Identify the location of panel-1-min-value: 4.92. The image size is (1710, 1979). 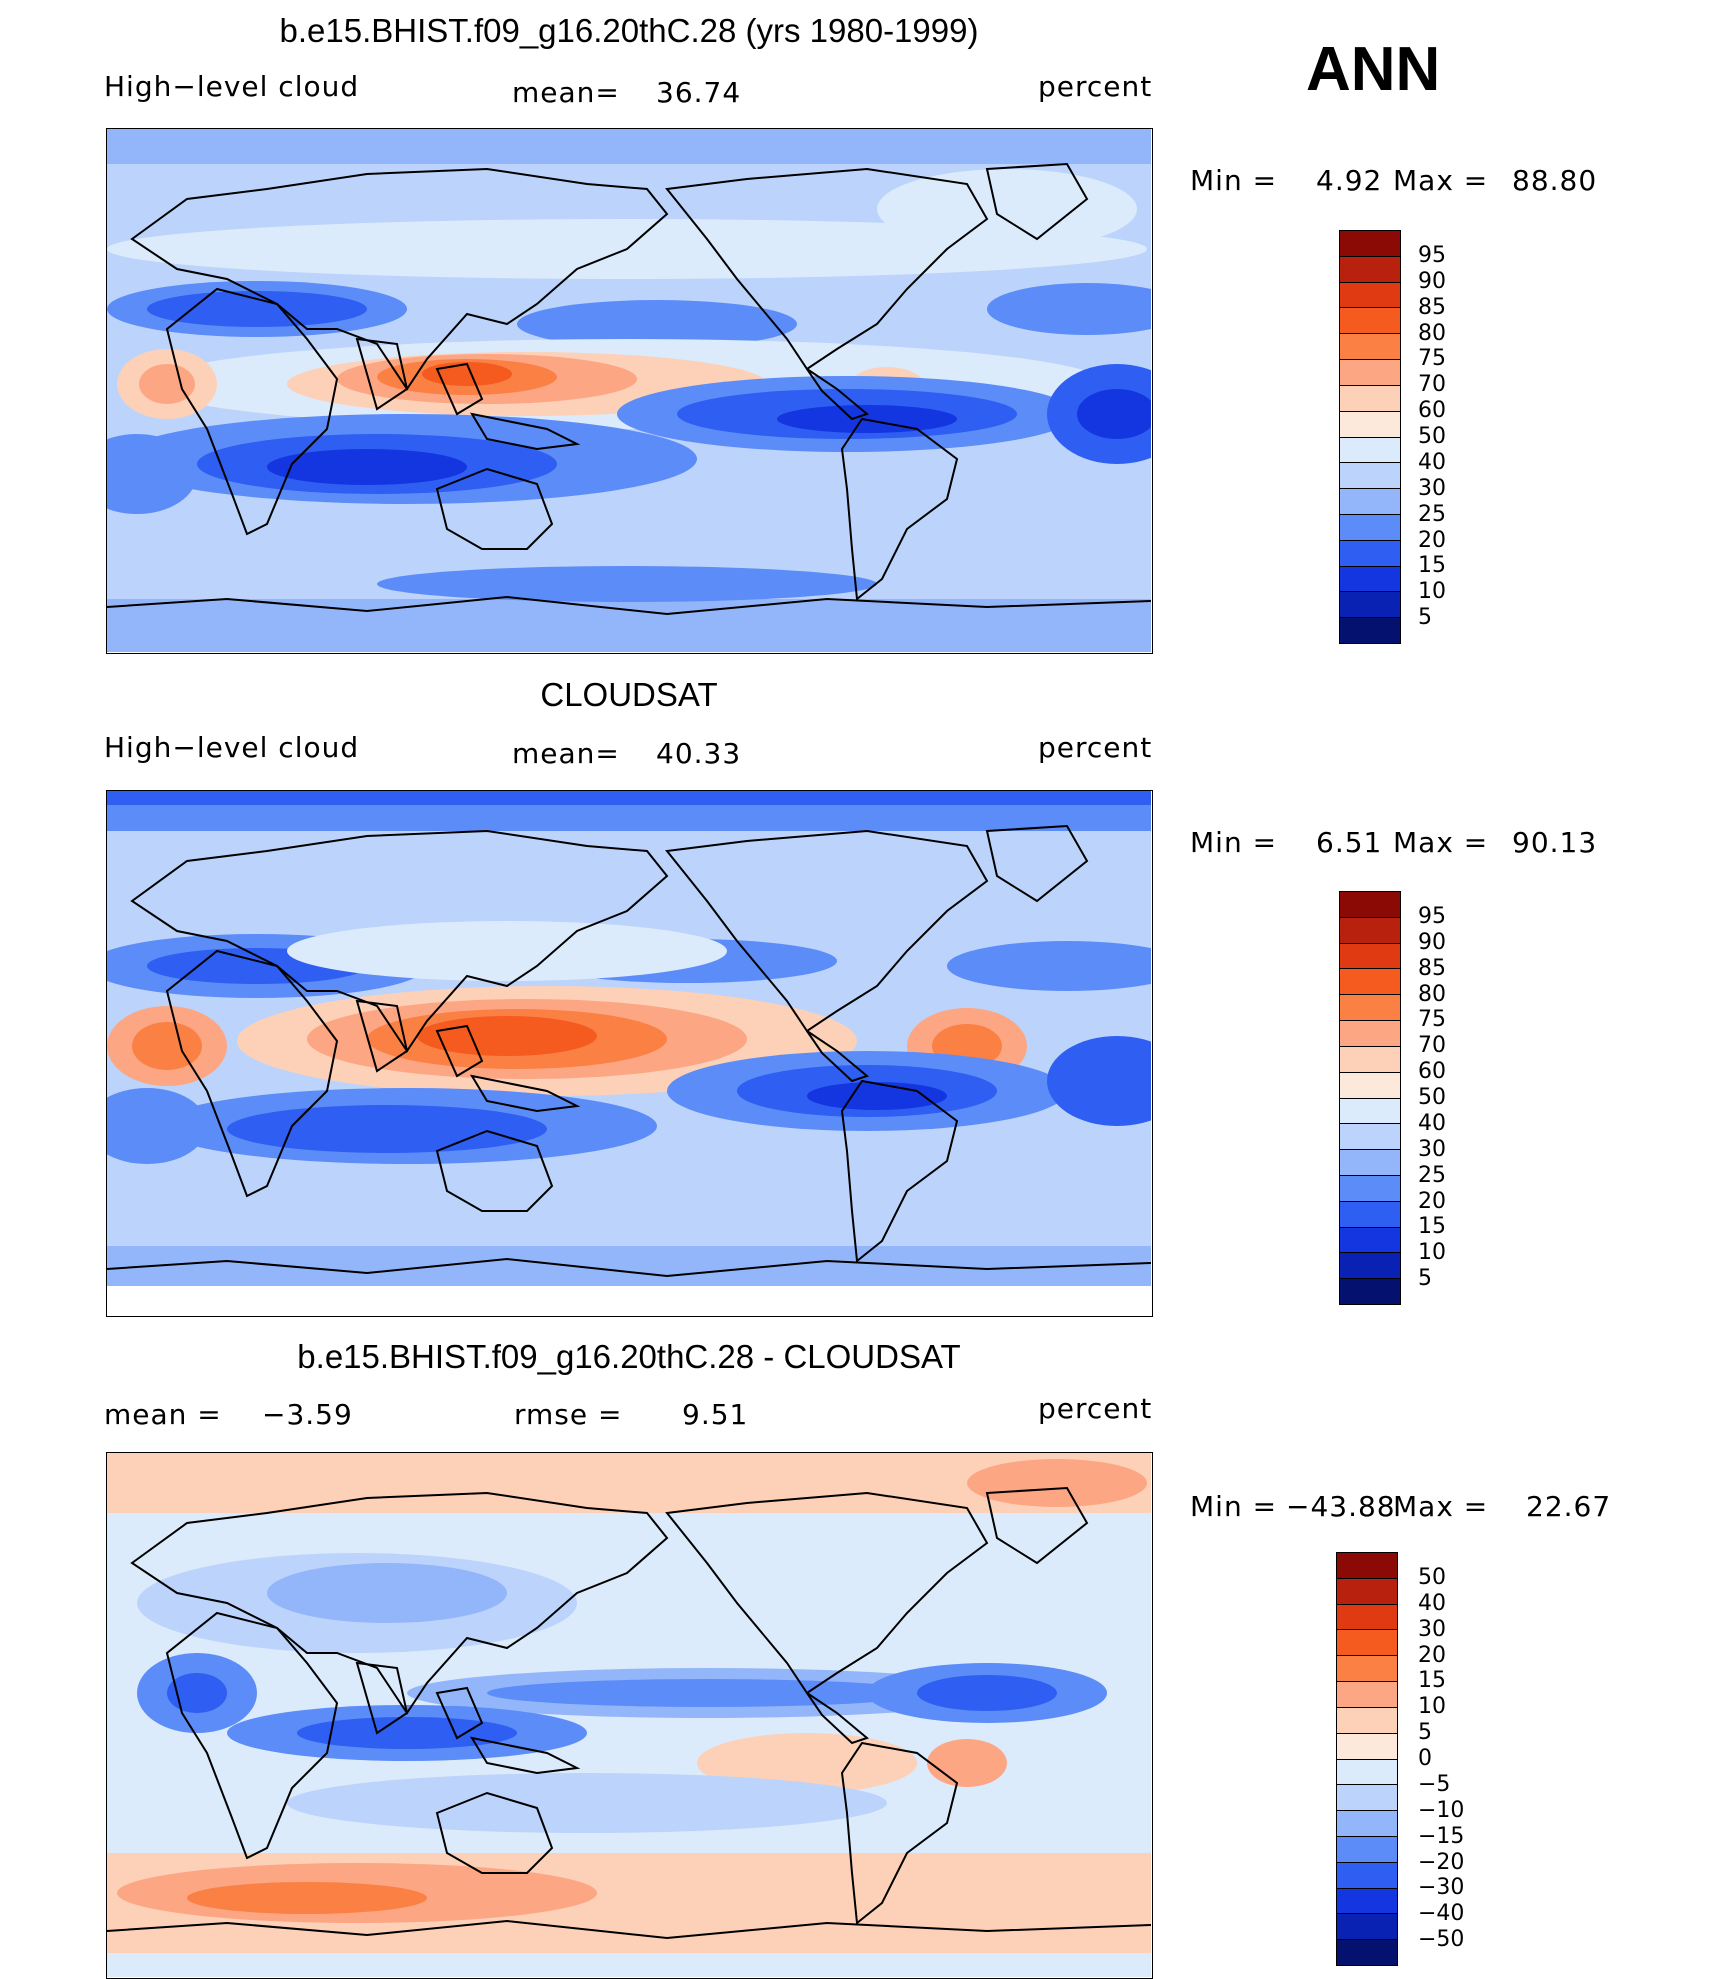
(1349, 180).